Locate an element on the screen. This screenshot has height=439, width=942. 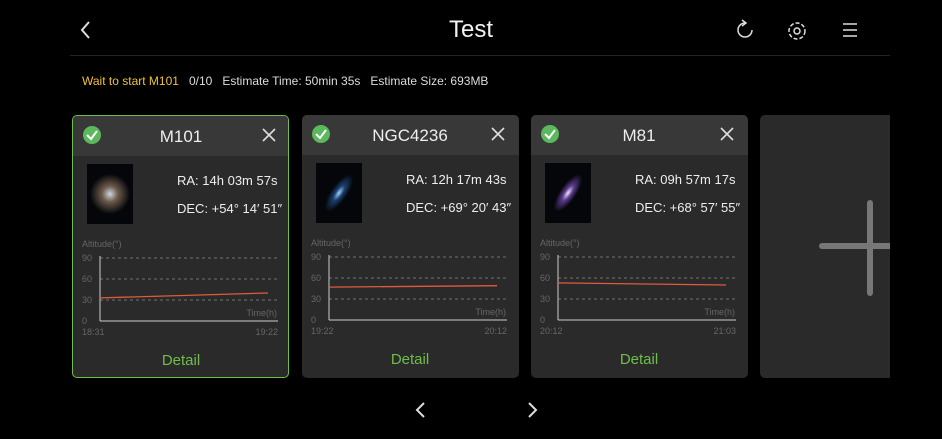
target-name: M101 is located at coordinates (181, 136).